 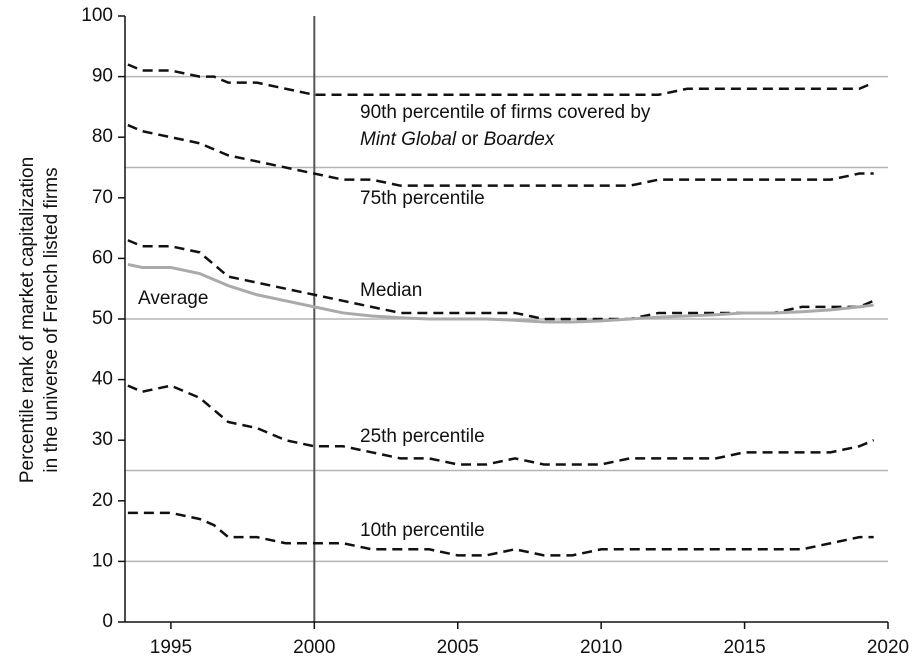 What do you see at coordinates (520, 139) in the screenshot?
I see `label-part: Boardex` at bounding box center [520, 139].